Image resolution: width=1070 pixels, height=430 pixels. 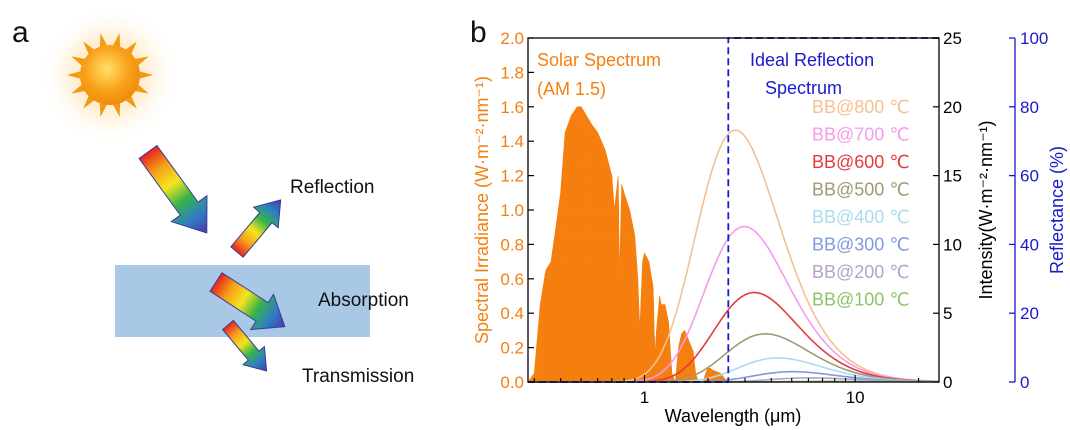 What do you see at coordinates (986, 210) in the screenshot?
I see `right-axis-title: Intensity(W·m⁻²·nm⁻¹)` at bounding box center [986, 210].